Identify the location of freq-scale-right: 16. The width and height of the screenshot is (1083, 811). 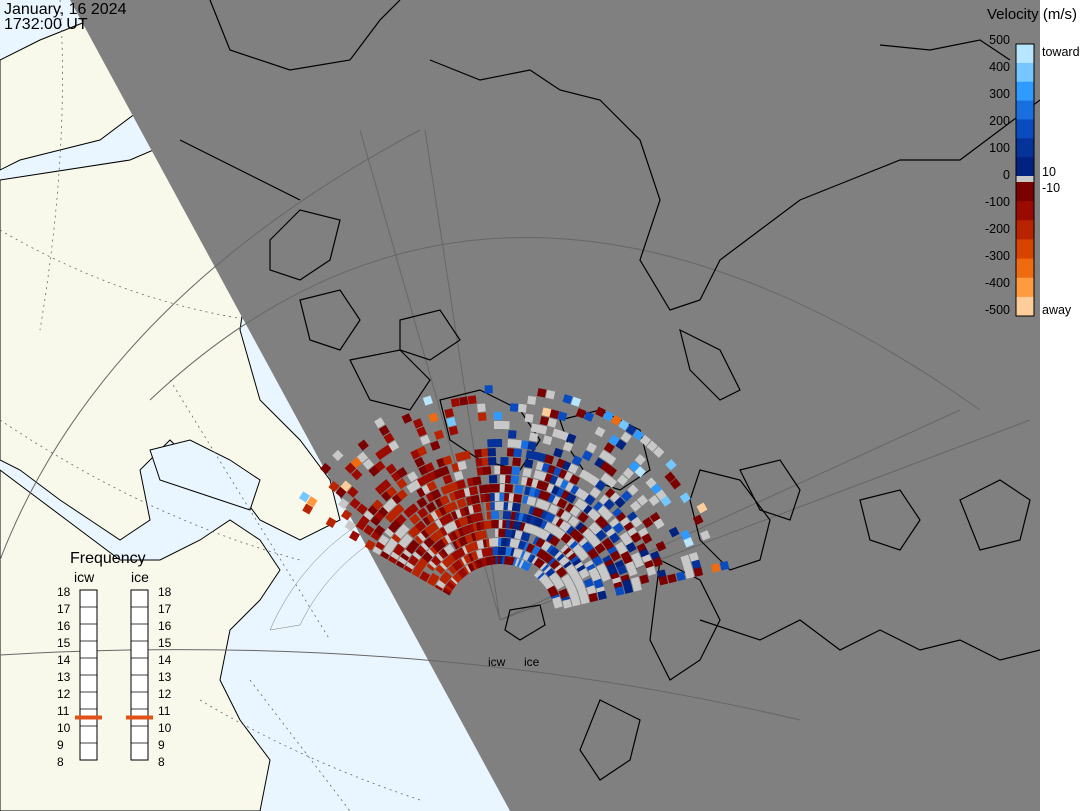
(165, 626).